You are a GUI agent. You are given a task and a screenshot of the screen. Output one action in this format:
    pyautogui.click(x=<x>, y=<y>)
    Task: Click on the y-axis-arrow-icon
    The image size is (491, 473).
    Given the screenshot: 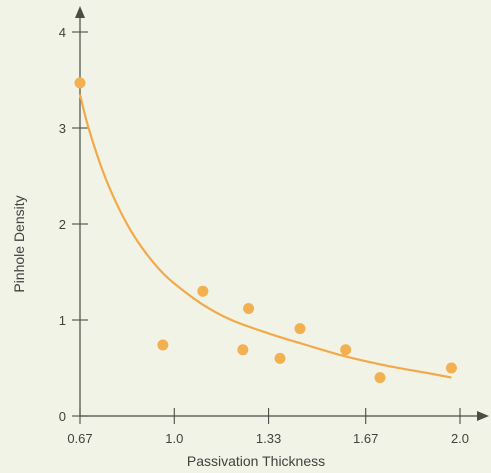 What is the action you would take?
    pyautogui.click(x=80, y=12)
    